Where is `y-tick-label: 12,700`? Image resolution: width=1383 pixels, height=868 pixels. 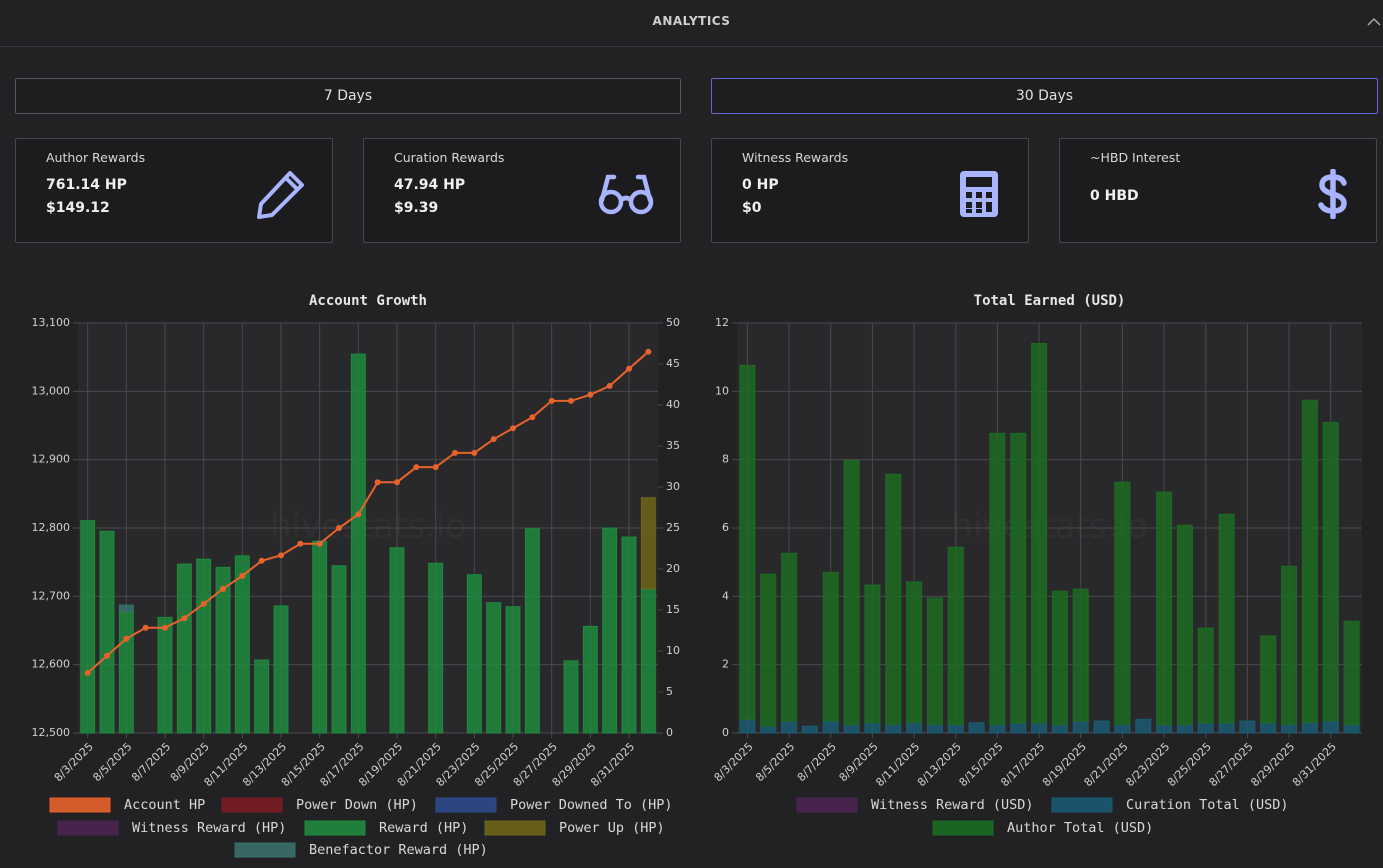
y-tick-label: 12,700 is located at coordinates (51, 595).